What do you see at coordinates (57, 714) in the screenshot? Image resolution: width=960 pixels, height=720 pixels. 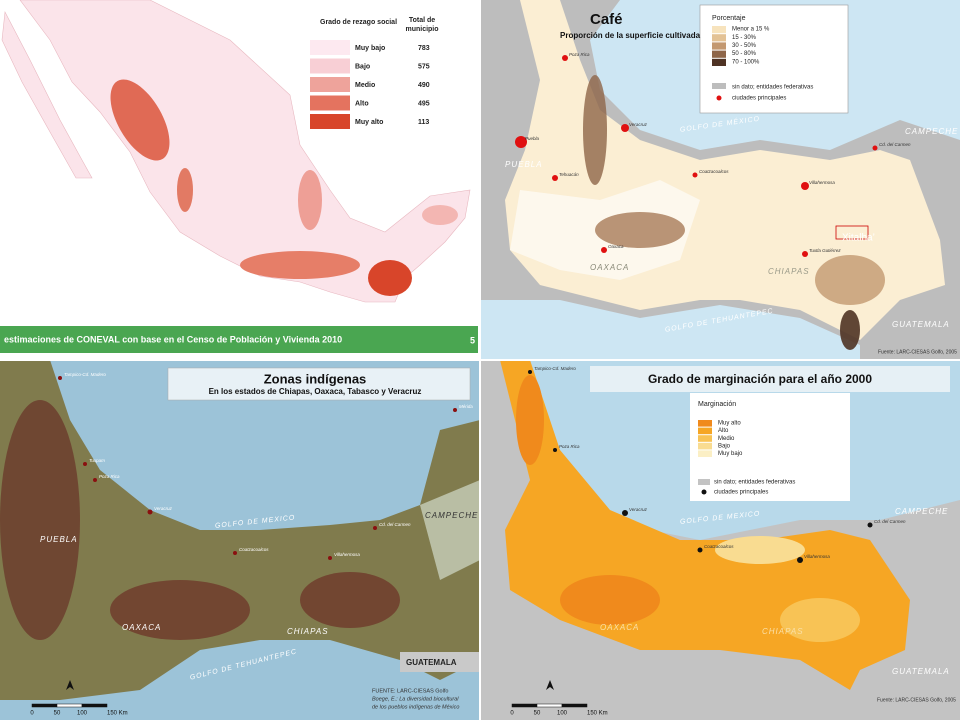 I see `scale-label: 50` at bounding box center [57, 714].